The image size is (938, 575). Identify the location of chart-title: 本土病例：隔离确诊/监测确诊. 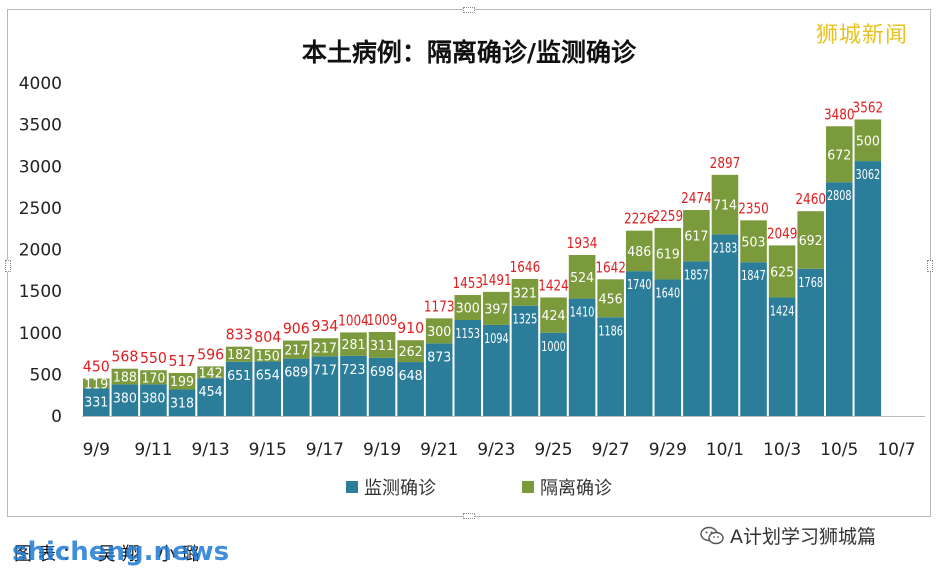
(469, 52).